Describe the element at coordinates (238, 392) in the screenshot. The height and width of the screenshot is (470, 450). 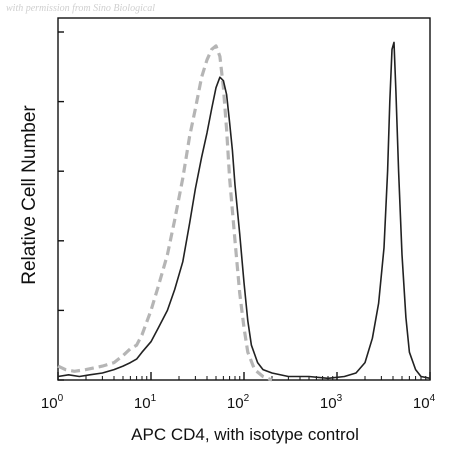
I see `x-axis-ticks: 10⁰ 10¹ 10² 10³ 10⁴` at that location.